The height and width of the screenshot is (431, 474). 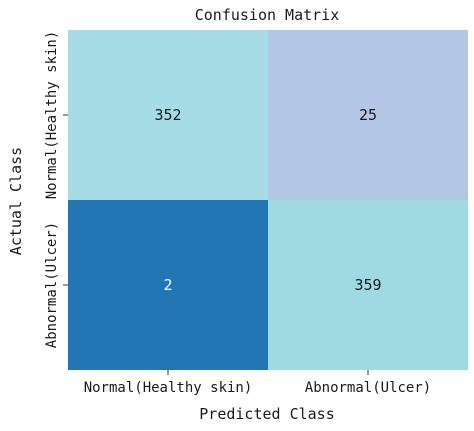 I want to click on x-tick-label: Abnormal(Ulcer), so click(x=368, y=388).